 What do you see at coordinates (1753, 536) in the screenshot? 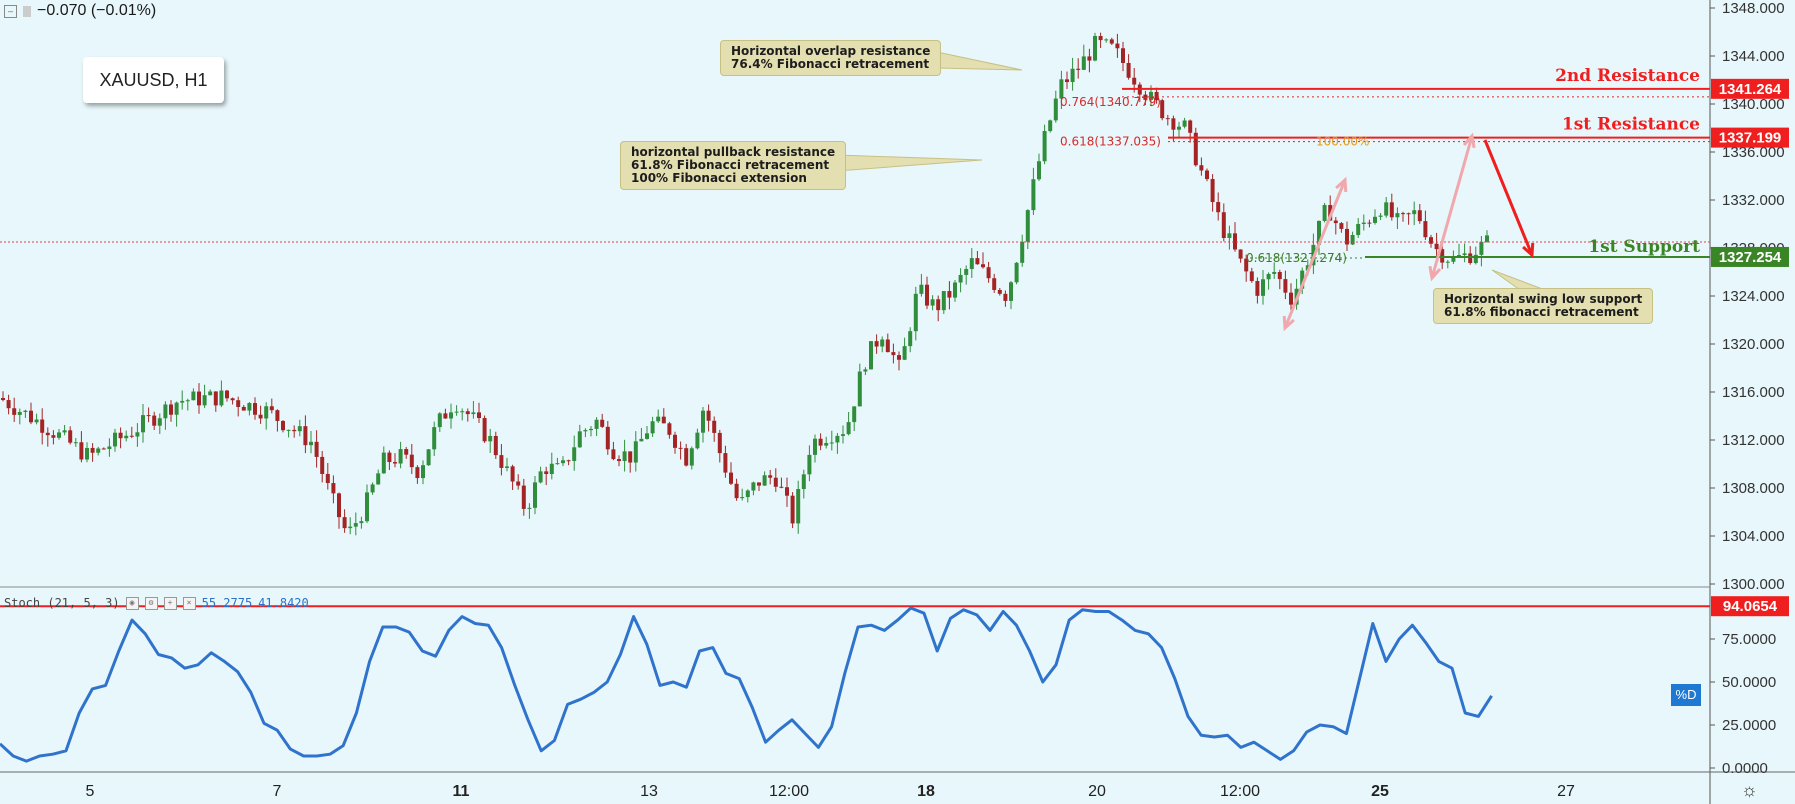
I see `price-axis-label: 1304.000` at bounding box center [1753, 536].